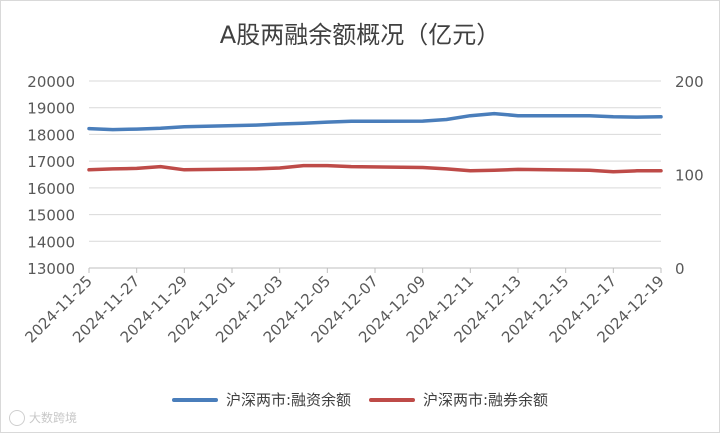  I want to click on watermark-text: 大数跨境, so click(53, 418).